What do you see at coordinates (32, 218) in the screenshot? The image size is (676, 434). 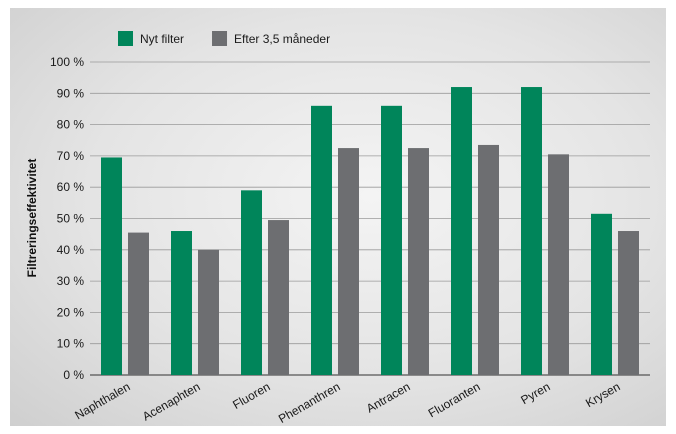 I see `y-axis-title: Filtreringseffektivitet` at bounding box center [32, 218].